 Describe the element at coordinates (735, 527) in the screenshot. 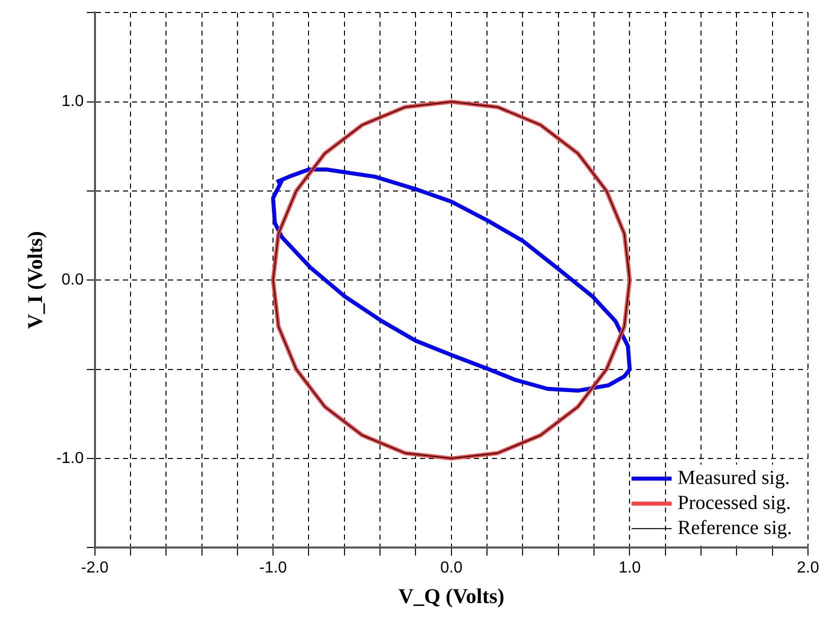

I see `legend-label: Reference sig.` at that location.